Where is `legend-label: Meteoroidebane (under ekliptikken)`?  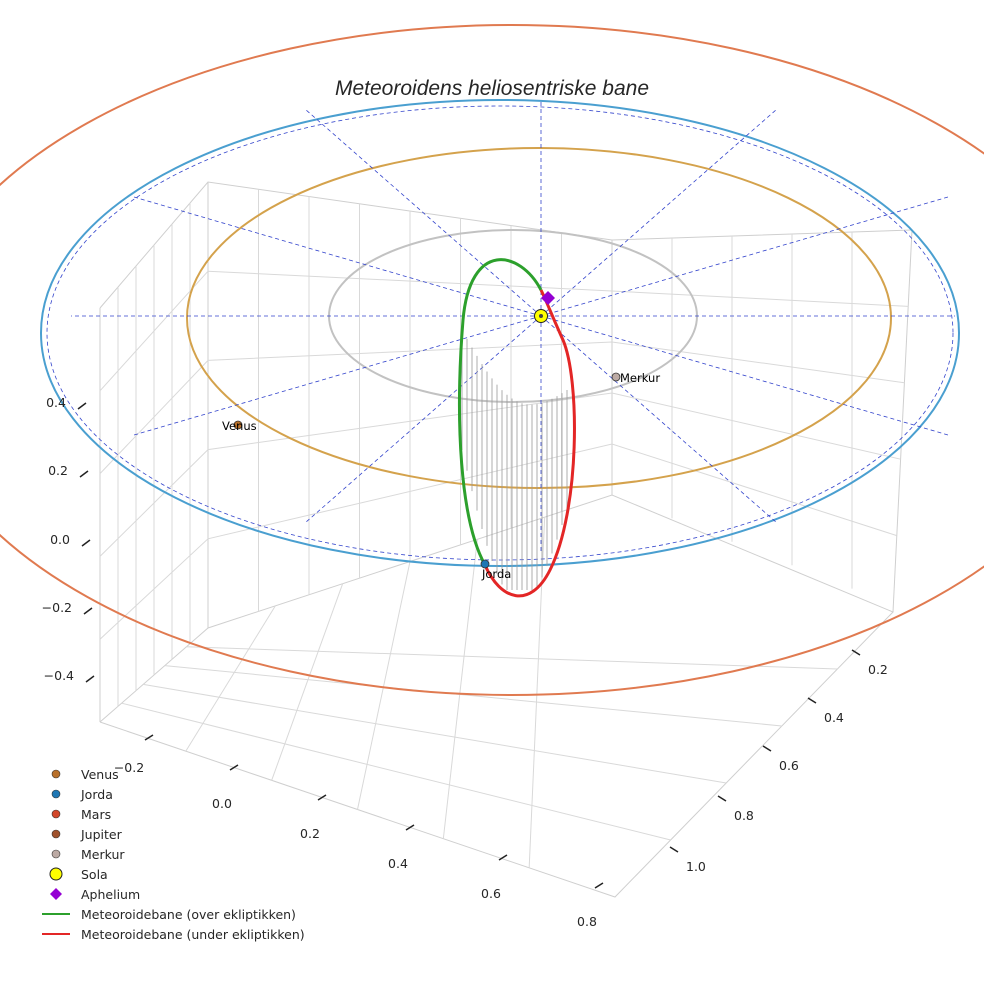 legend-label: Meteoroidebane (under ekliptikken) is located at coordinates (193, 934).